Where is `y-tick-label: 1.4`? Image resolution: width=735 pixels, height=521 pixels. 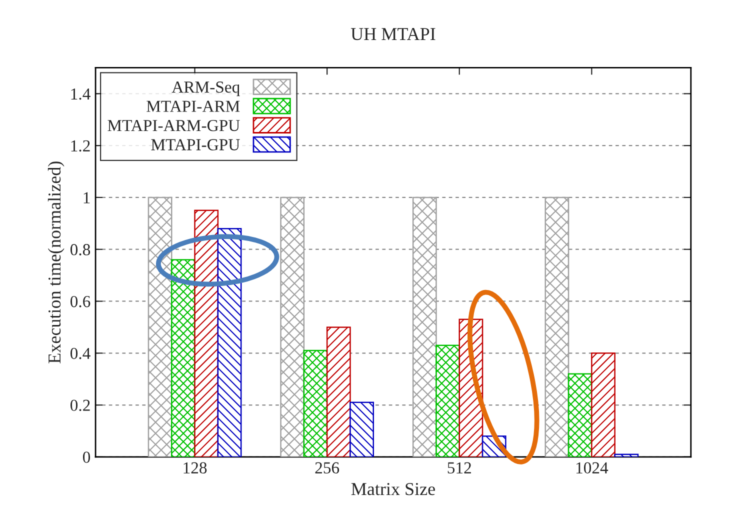 y-tick-label: 1.4 is located at coordinates (80, 94).